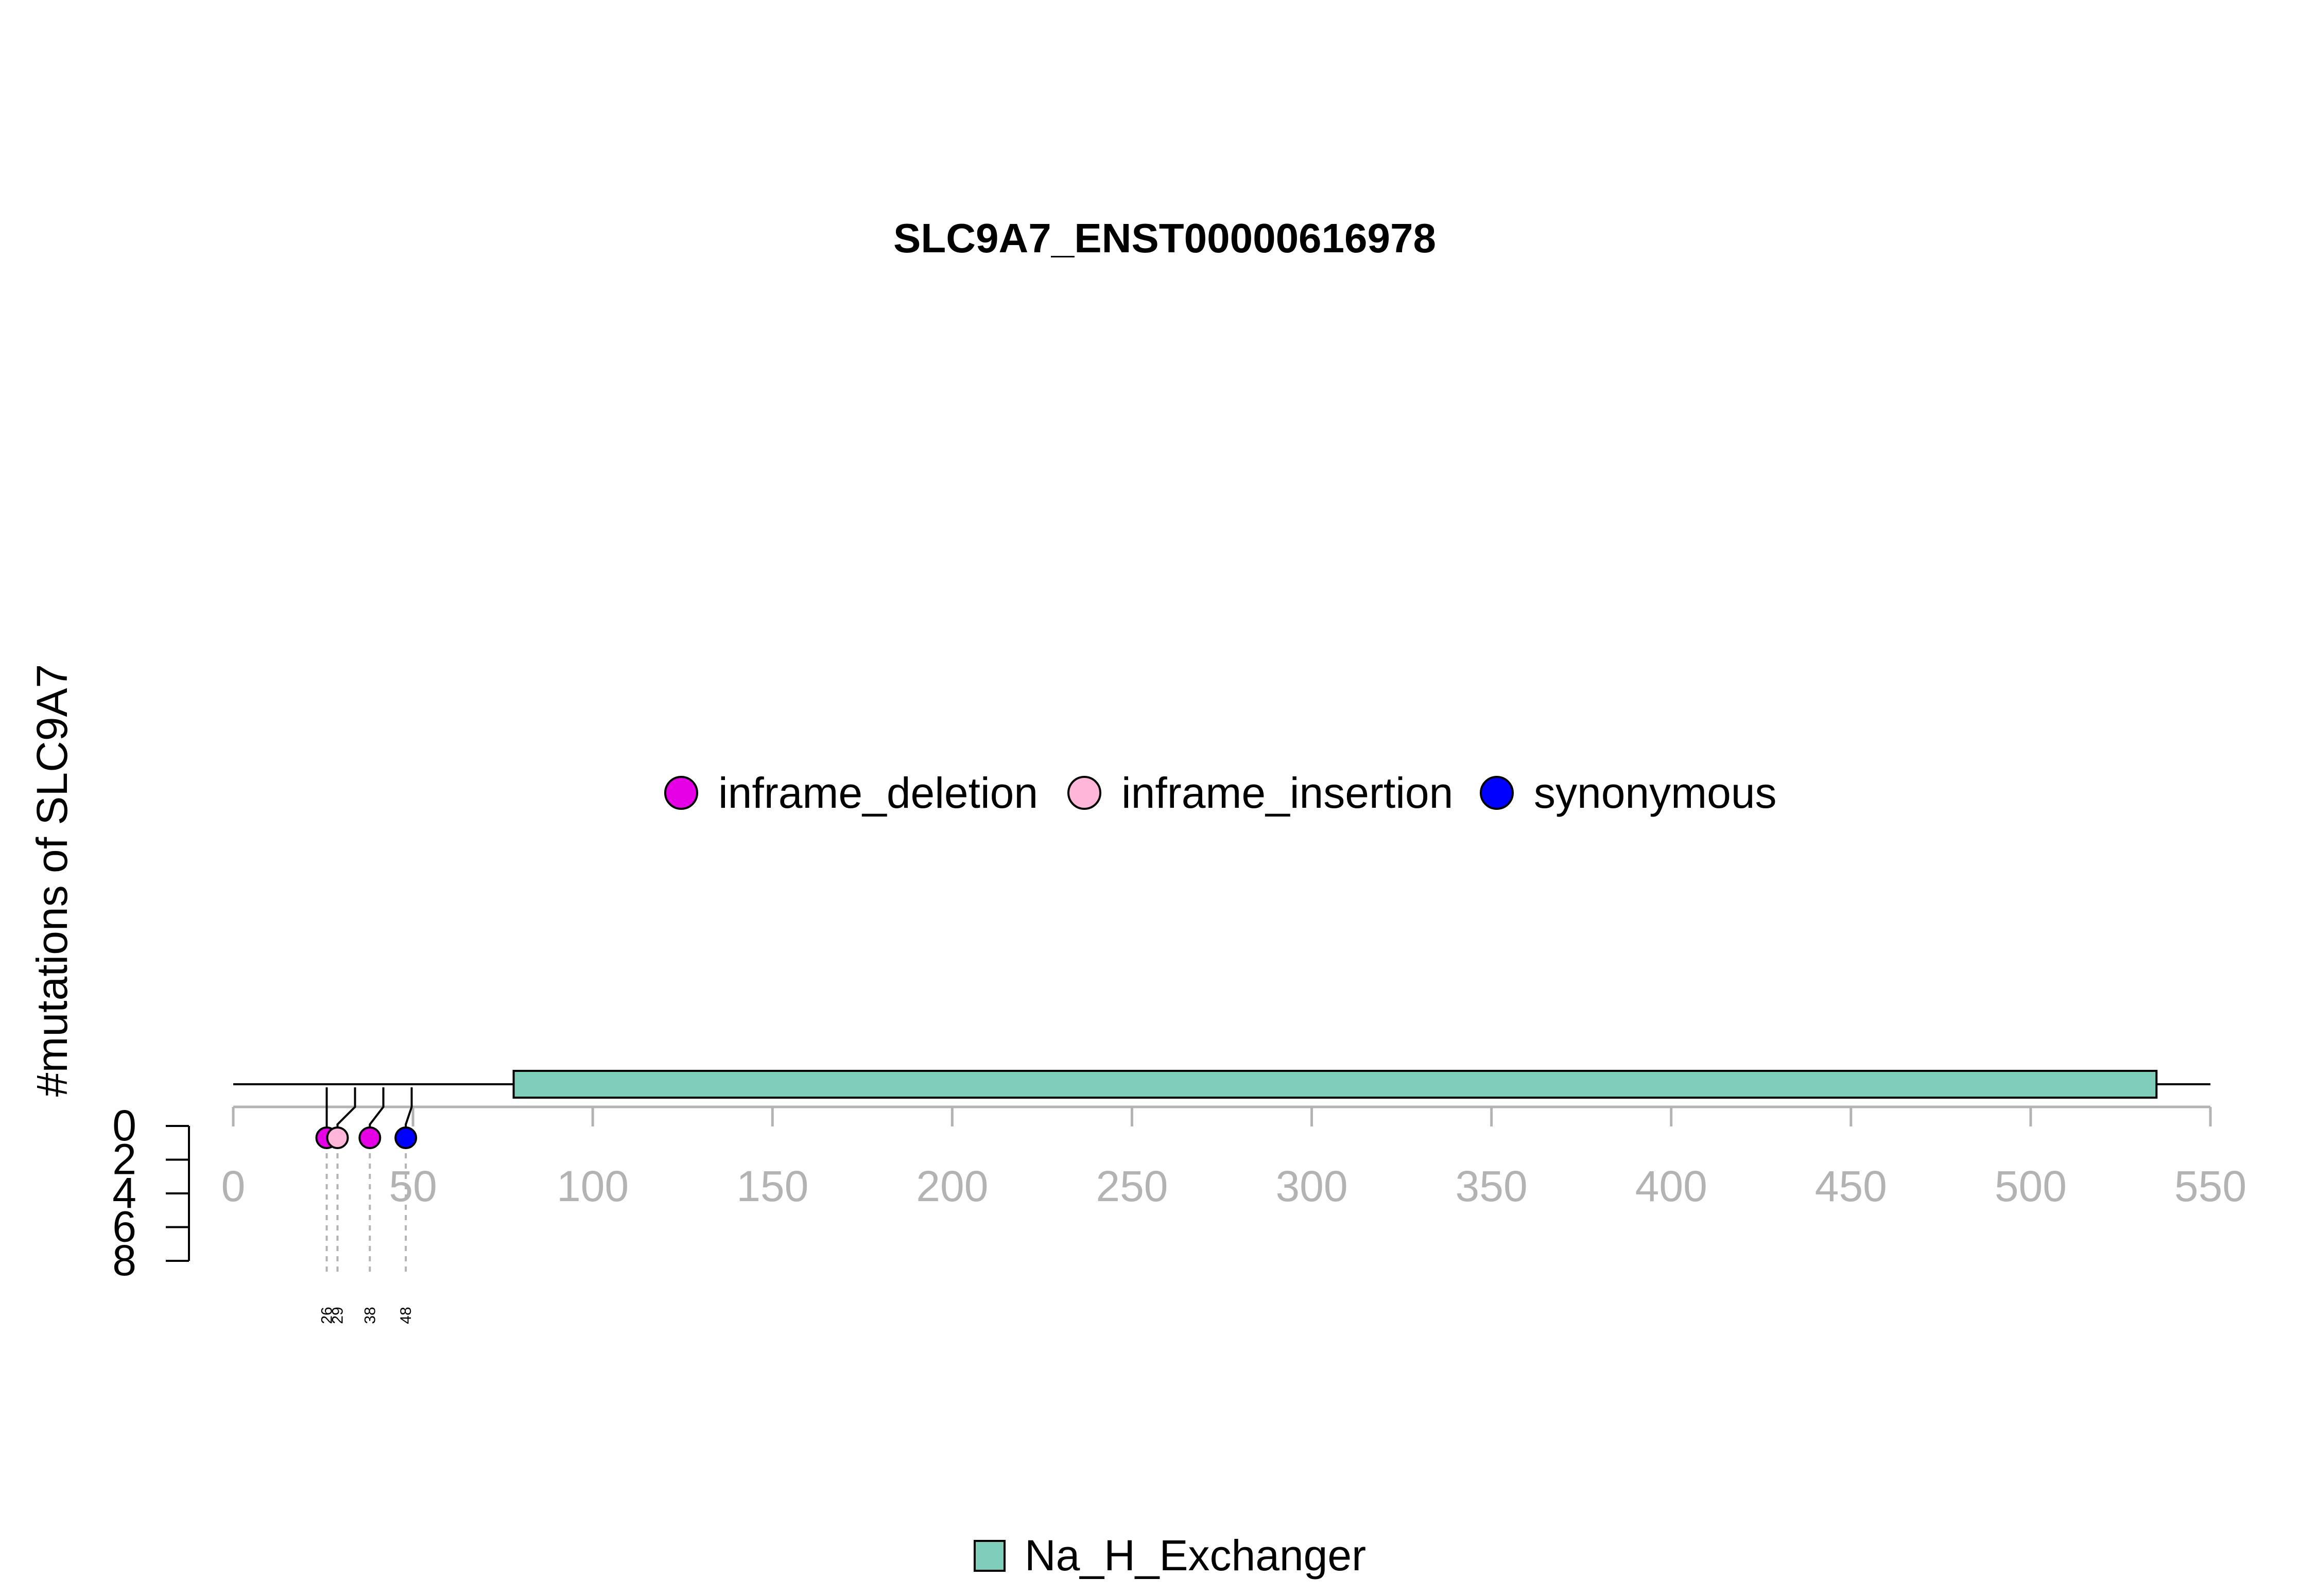 Image resolution: width=2317 pixels, height=1596 pixels. What do you see at coordinates (1497, 793) in the screenshot?
I see `legend-marker-synonymous` at bounding box center [1497, 793].